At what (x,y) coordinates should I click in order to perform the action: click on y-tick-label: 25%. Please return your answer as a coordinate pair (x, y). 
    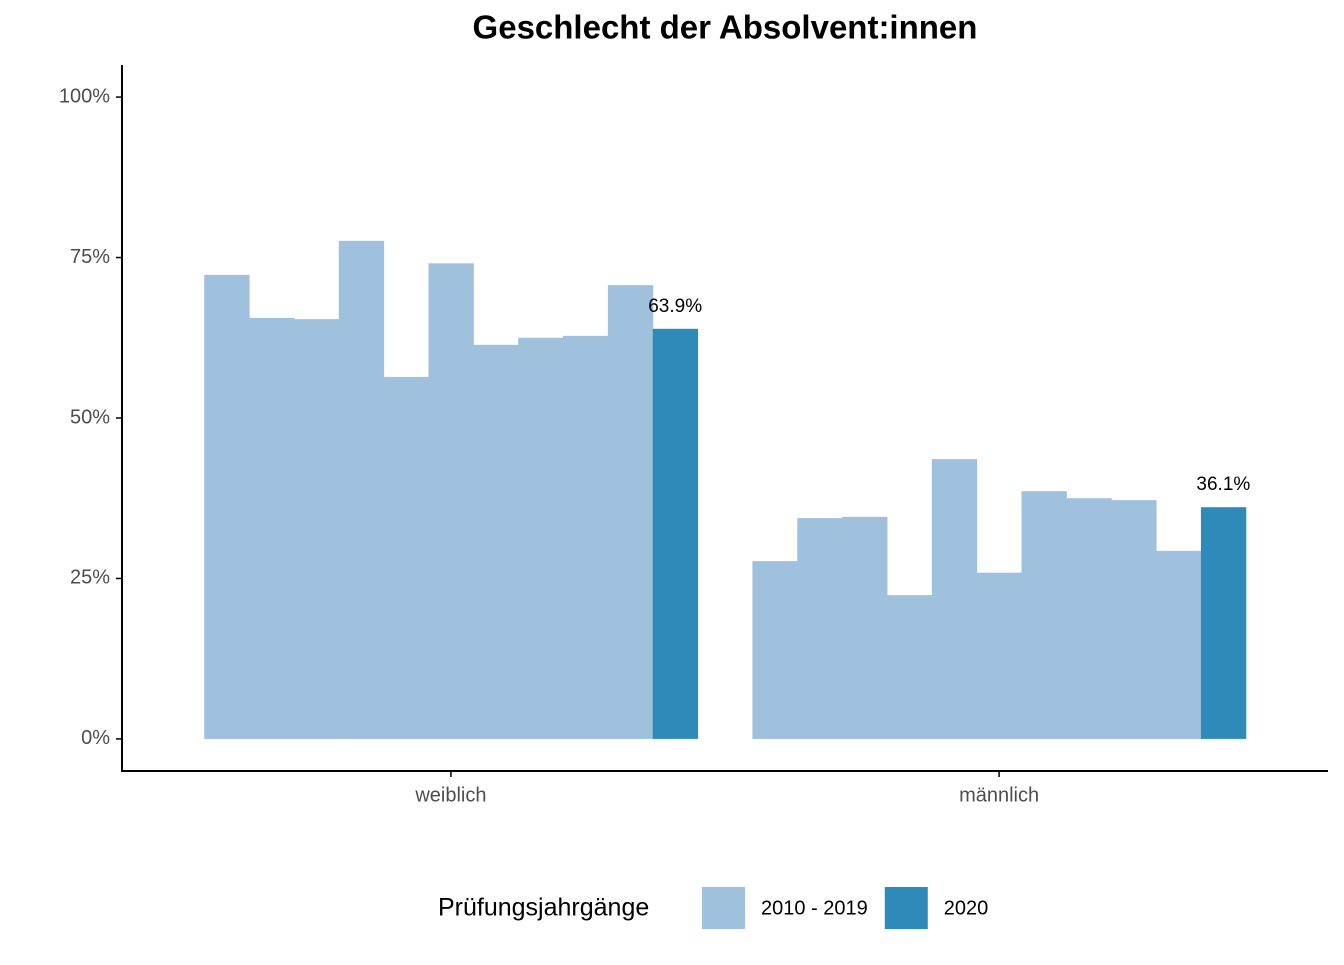
    Looking at the image, I should click on (90, 578).